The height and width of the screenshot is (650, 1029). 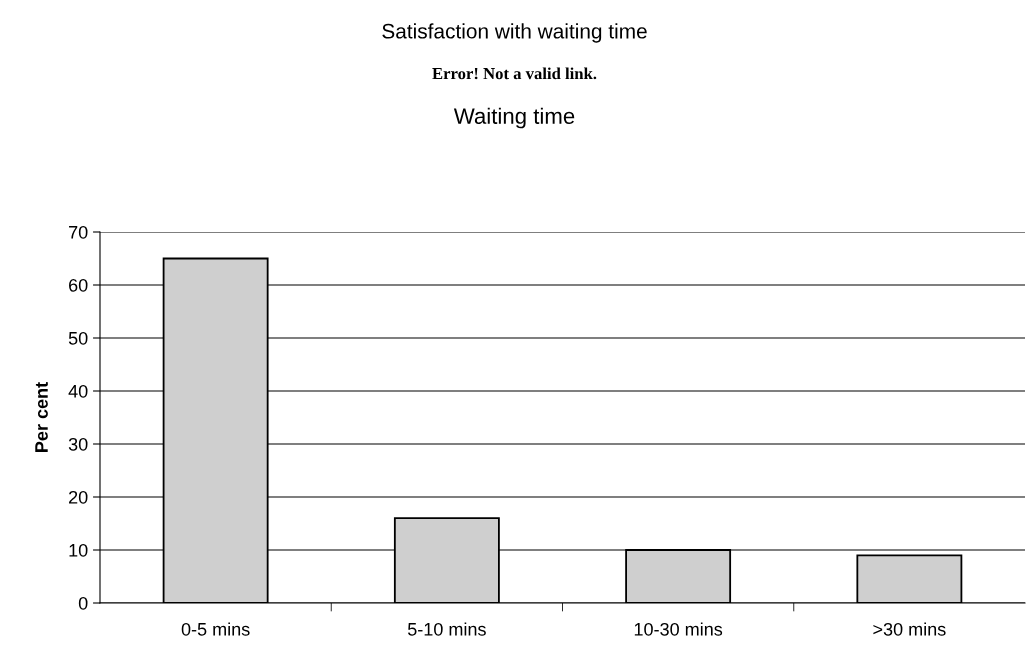 What do you see at coordinates (678, 629) in the screenshot?
I see `x-tick-label: 10-30 mins` at bounding box center [678, 629].